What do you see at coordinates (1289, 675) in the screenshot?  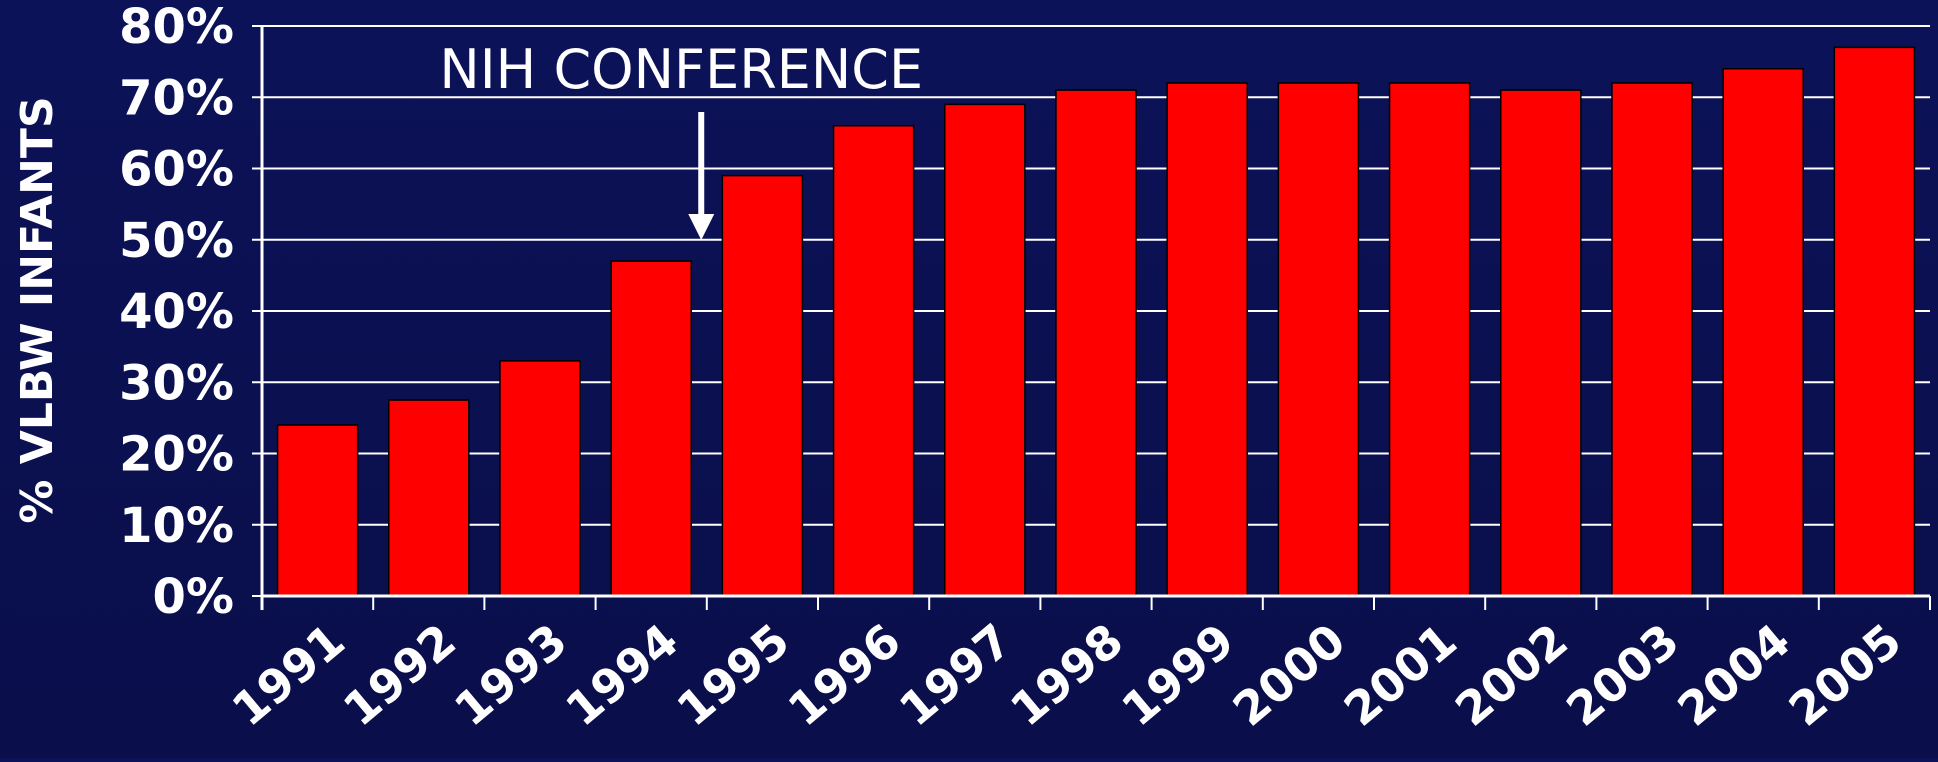 I see `x-tick-label: 2000` at bounding box center [1289, 675].